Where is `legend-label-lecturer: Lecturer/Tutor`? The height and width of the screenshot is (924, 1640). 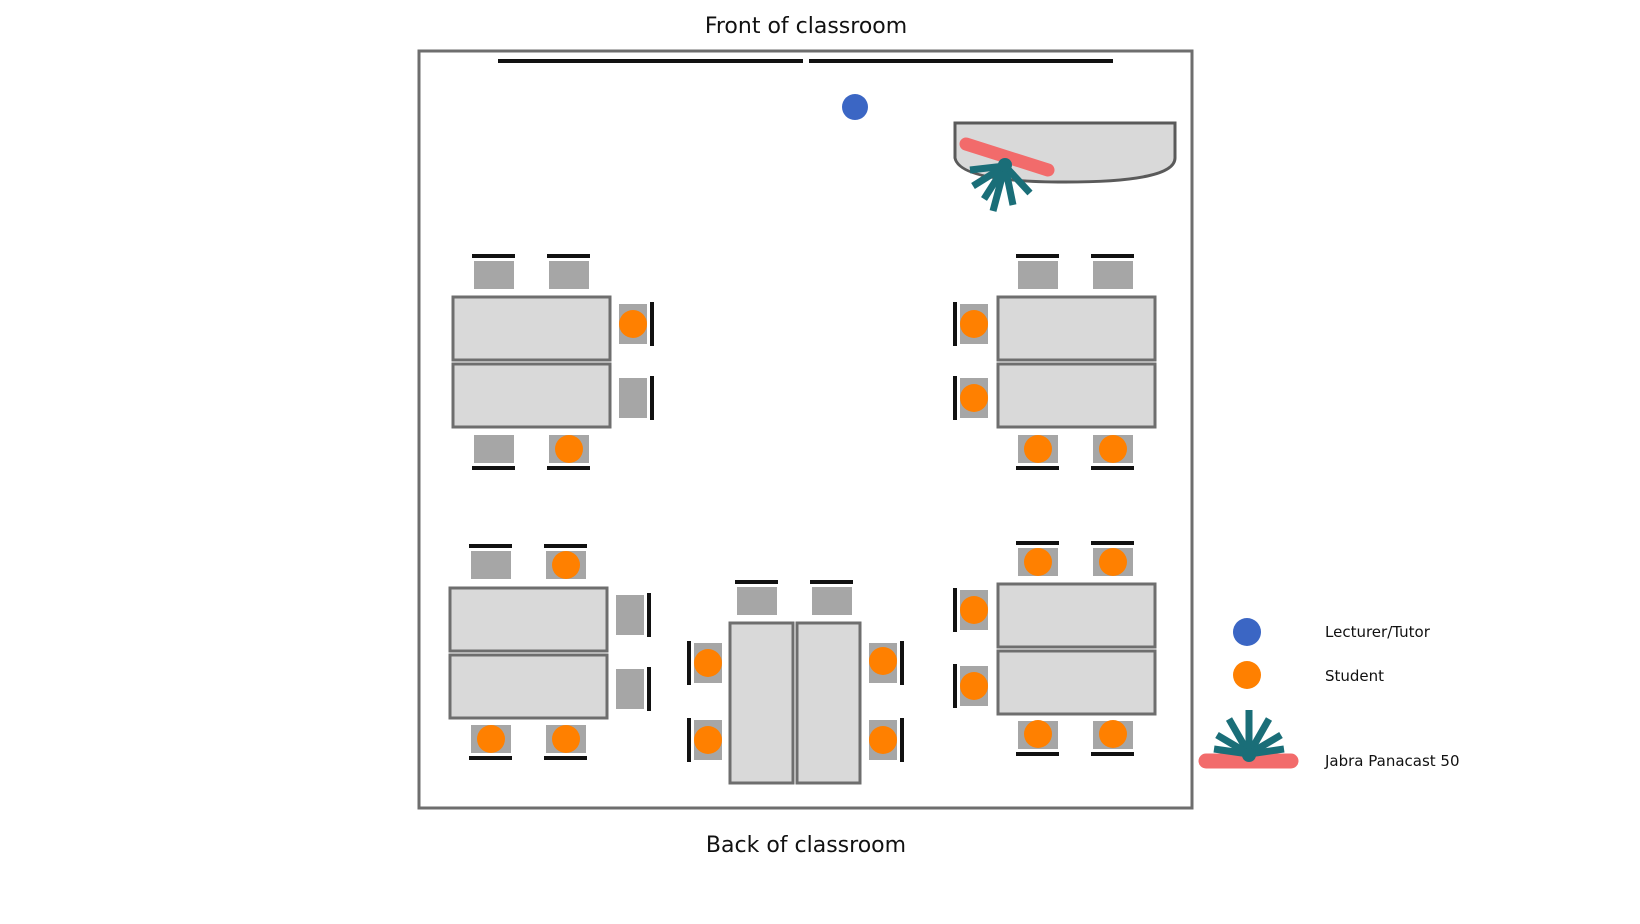 legend-label-lecturer: Lecturer/Tutor is located at coordinates (1378, 632).